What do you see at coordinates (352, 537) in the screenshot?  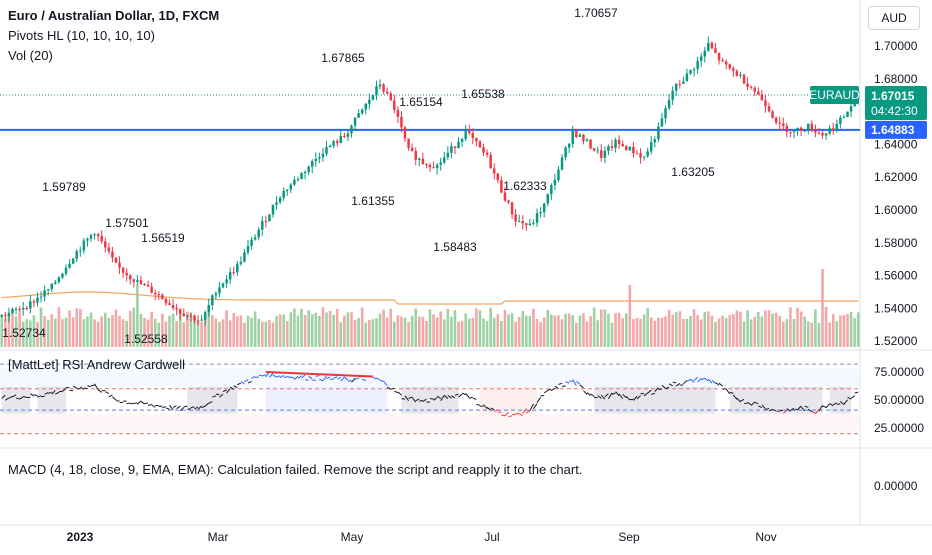 I see `time-axis-label: May` at bounding box center [352, 537].